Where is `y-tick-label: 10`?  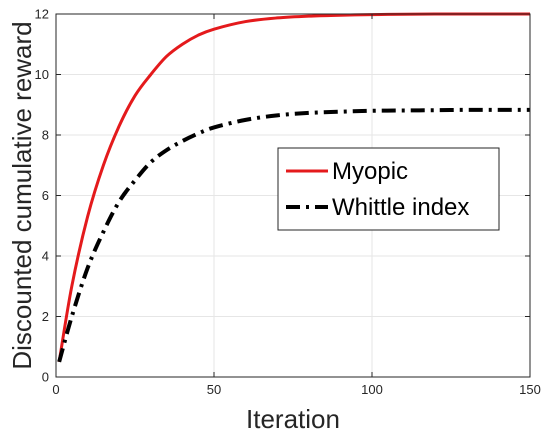 y-tick-label: 10 is located at coordinates (42, 74).